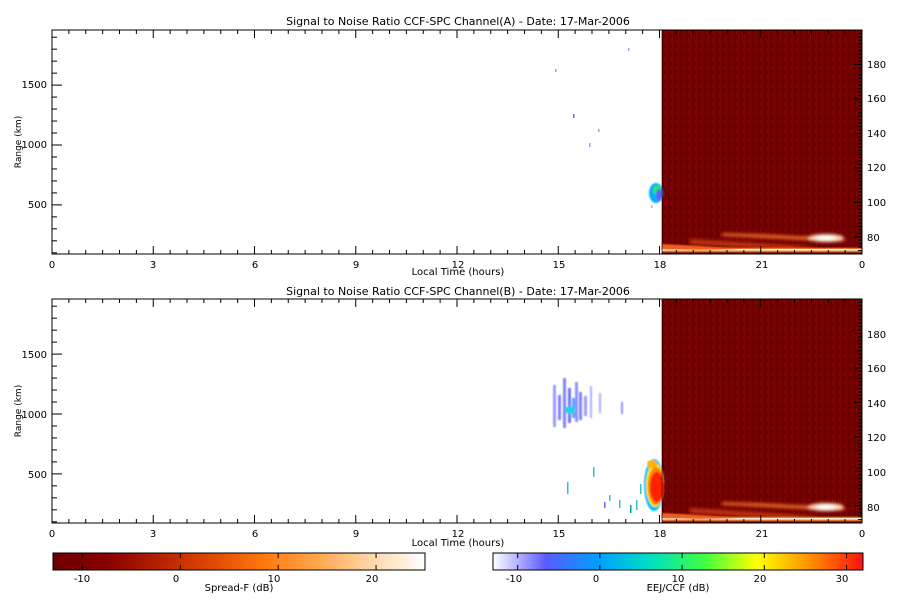  Describe the element at coordinates (356, 265) in the screenshot. I see `panel-a-xtick: 9` at that location.